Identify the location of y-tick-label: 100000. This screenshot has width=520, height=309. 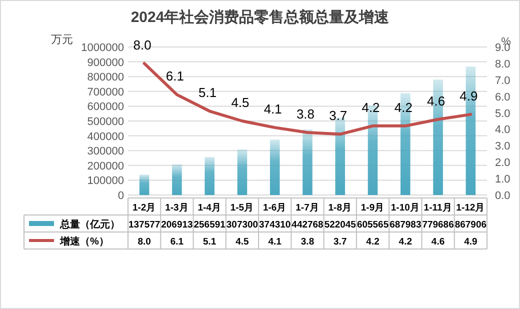
(105, 181).